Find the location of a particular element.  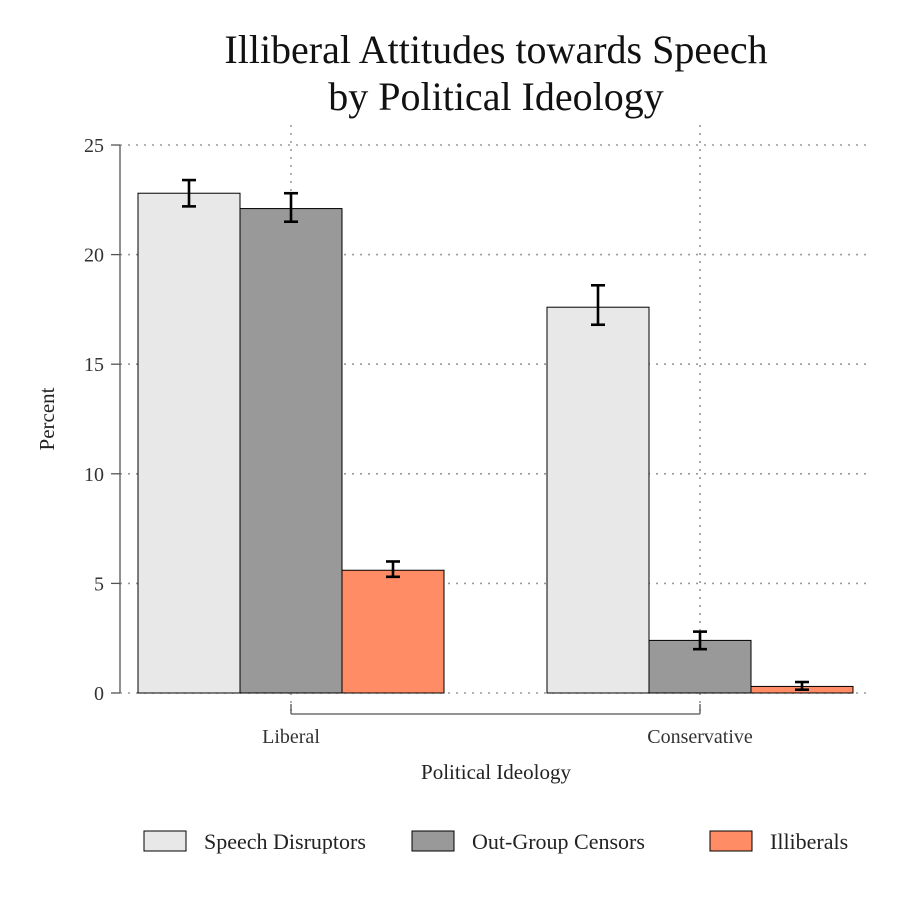

y-tick-label: 5 is located at coordinates (99, 584).